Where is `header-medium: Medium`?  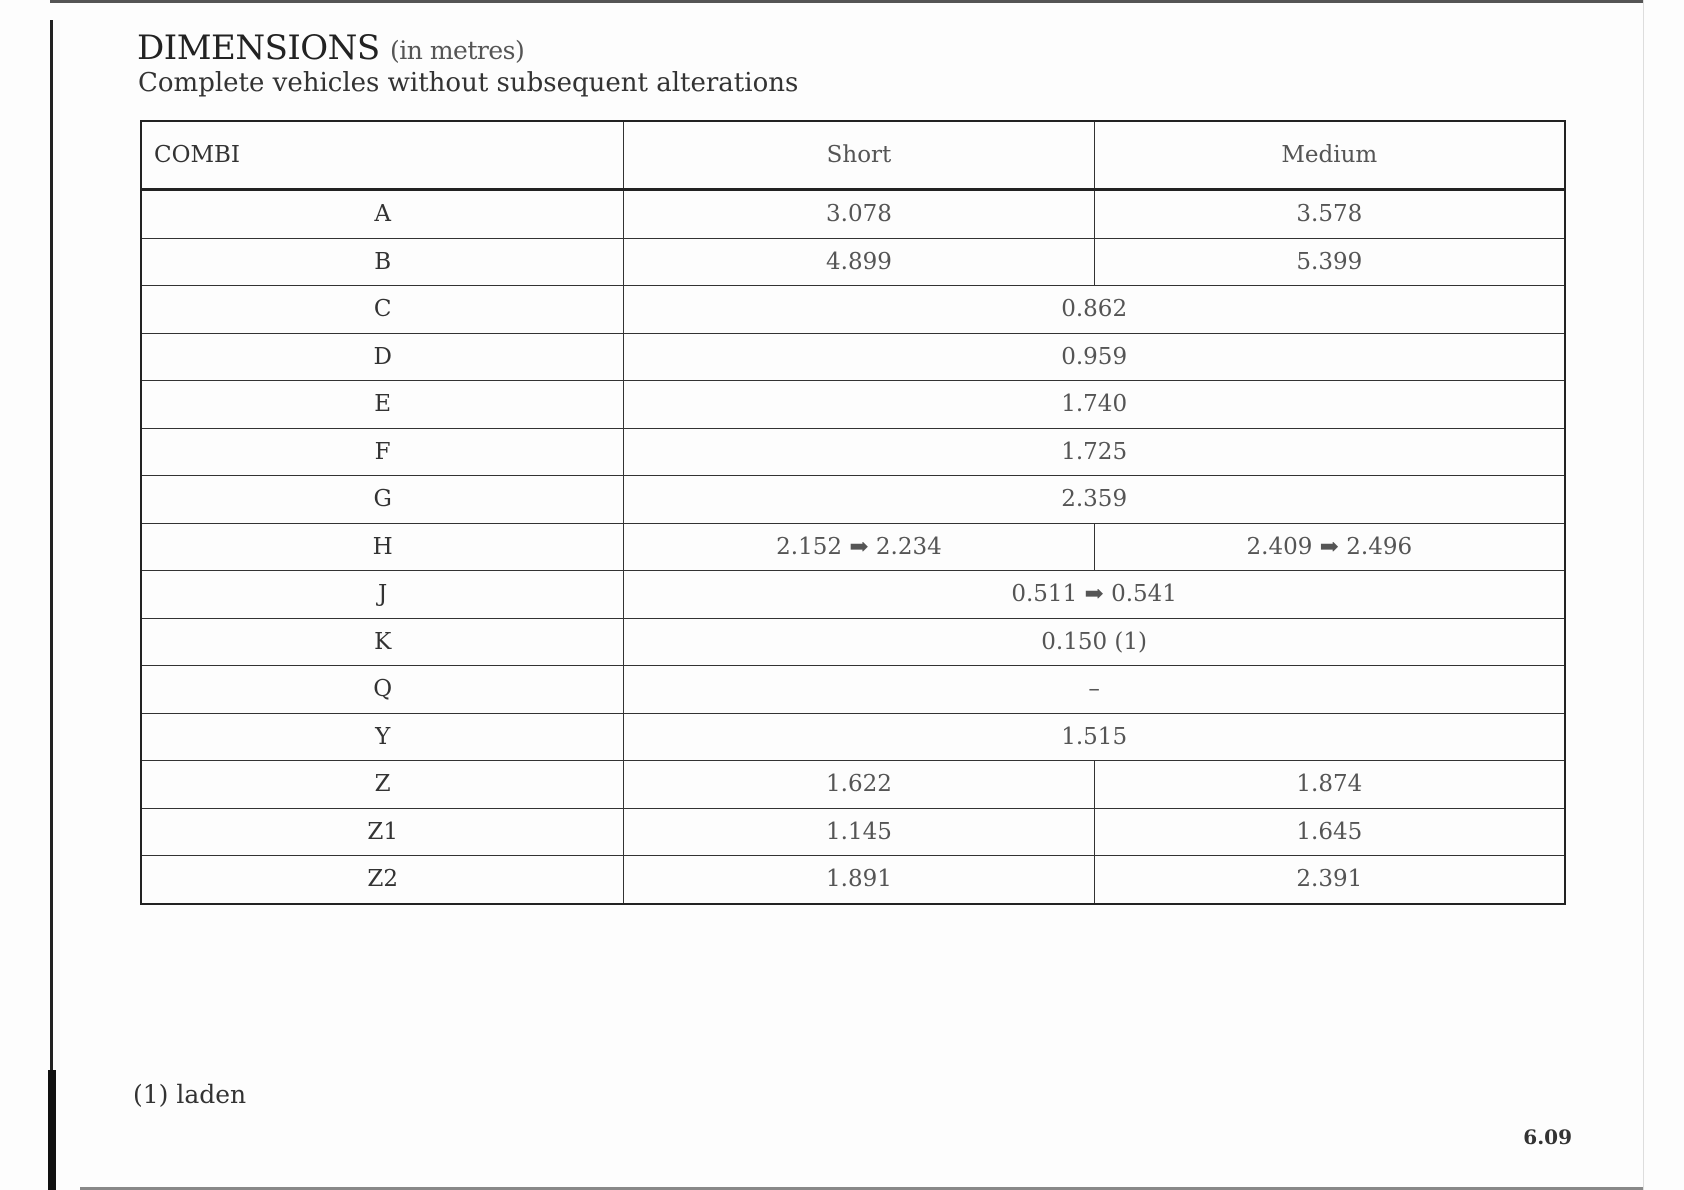 header-medium: Medium is located at coordinates (1329, 155).